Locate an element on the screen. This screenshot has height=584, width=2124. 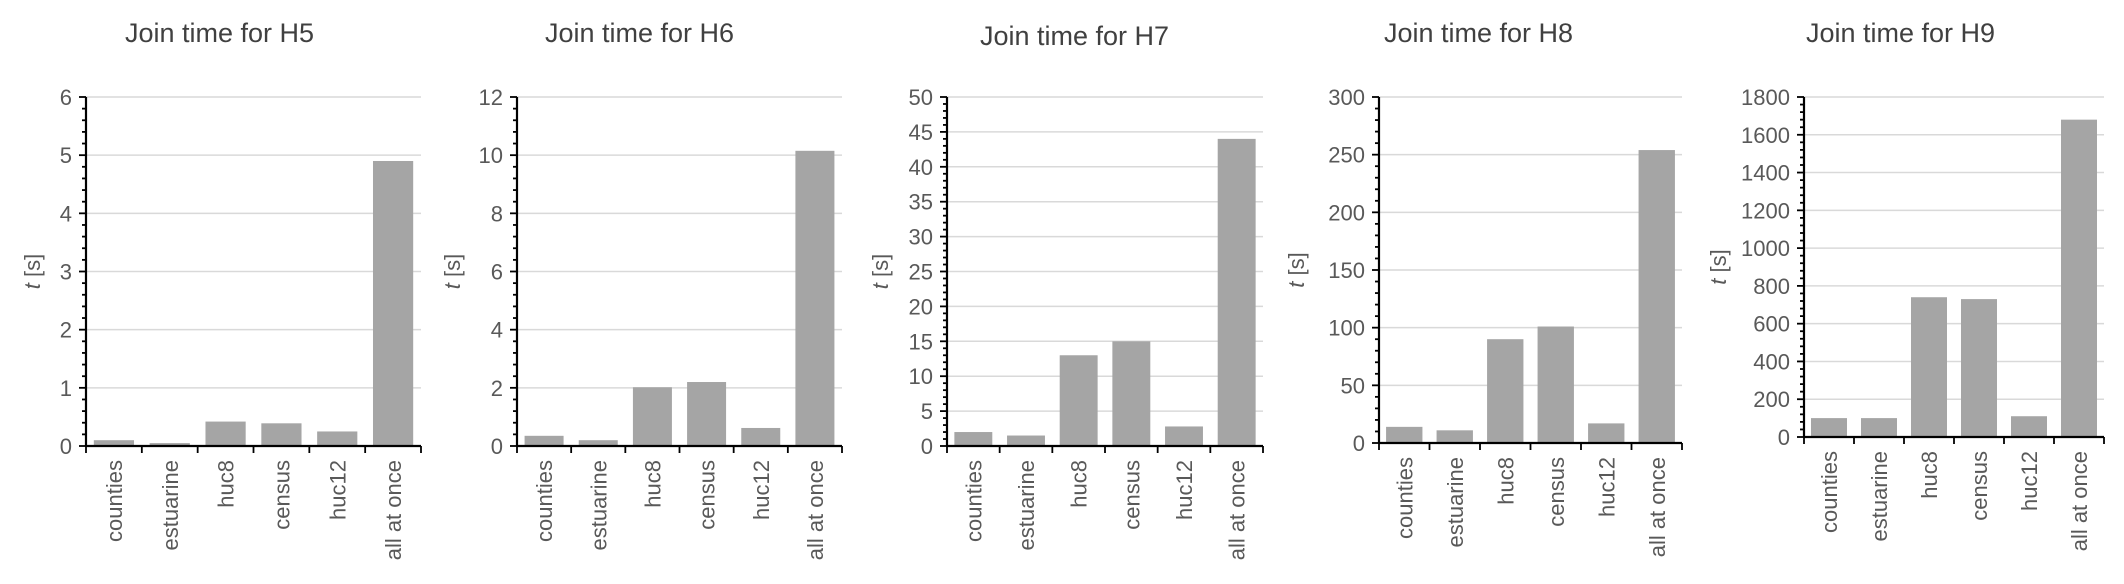
y-tick-label: 1200 is located at coordinates (1765, 210).